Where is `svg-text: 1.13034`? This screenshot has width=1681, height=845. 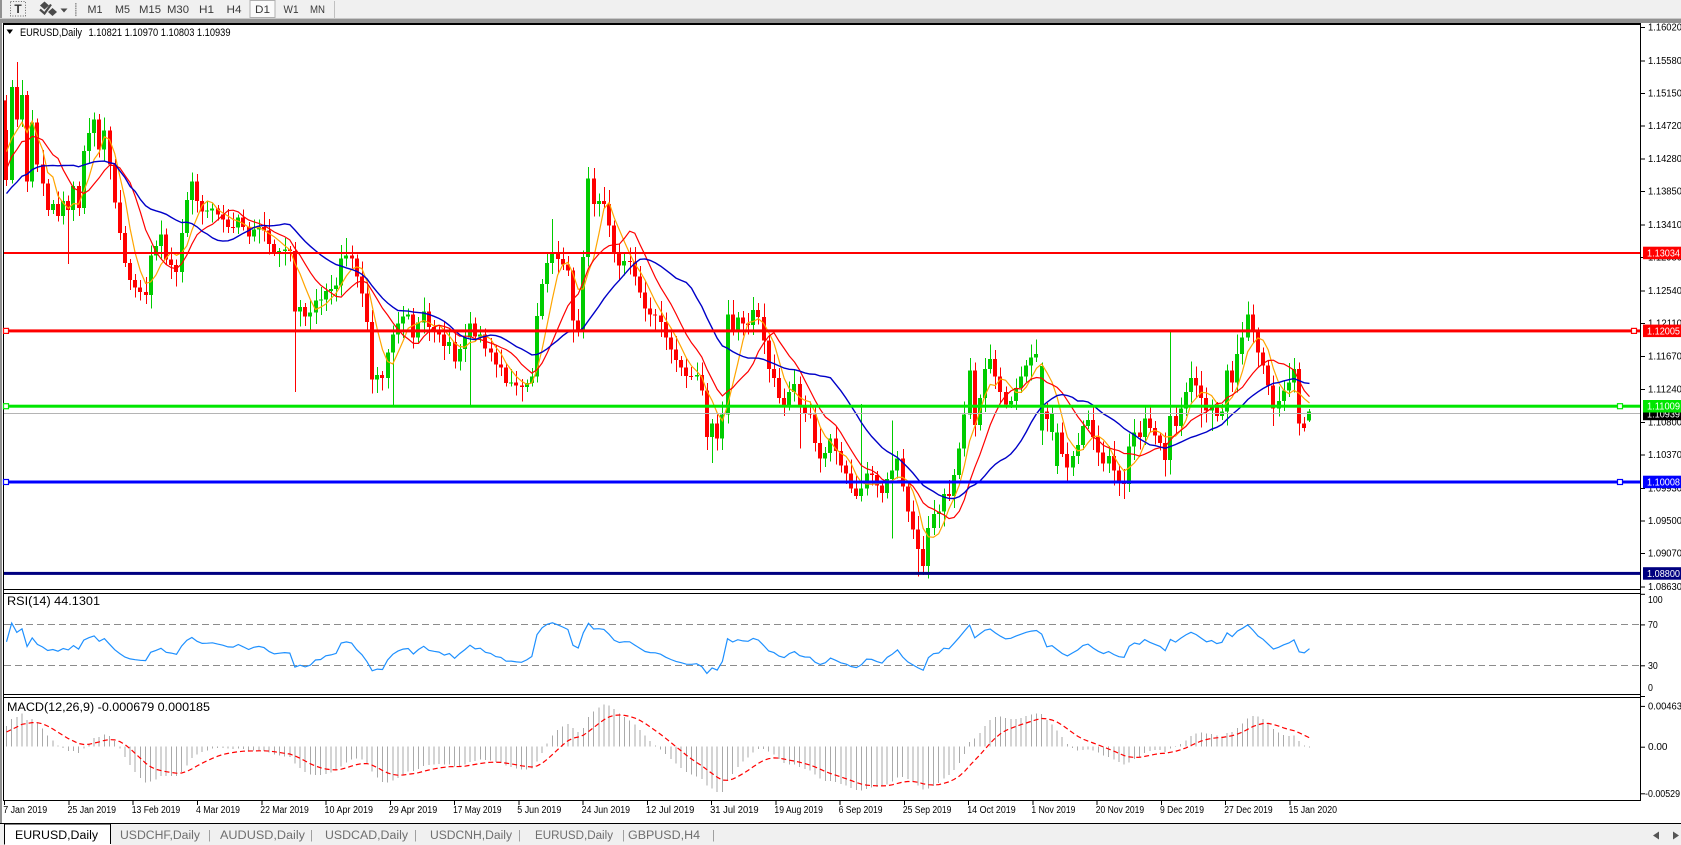 svg-text: 1.13034 is located at coordinates (1663, 254).